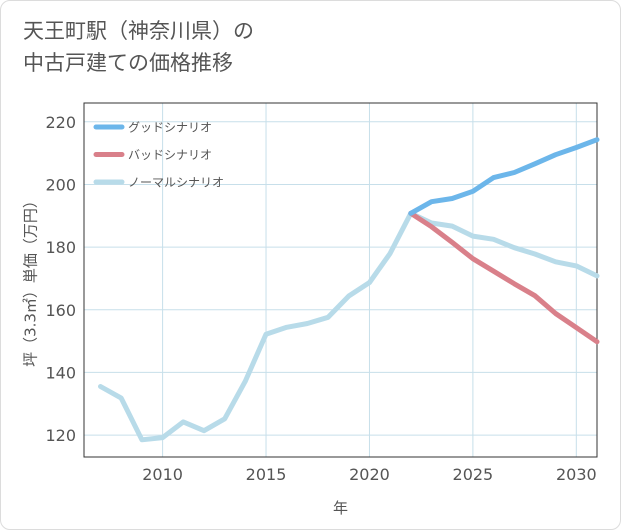 The width and height of the screenshot is (621, 530). I want to click on legend-label: ノーマルシナリオ, so click(176, 183).